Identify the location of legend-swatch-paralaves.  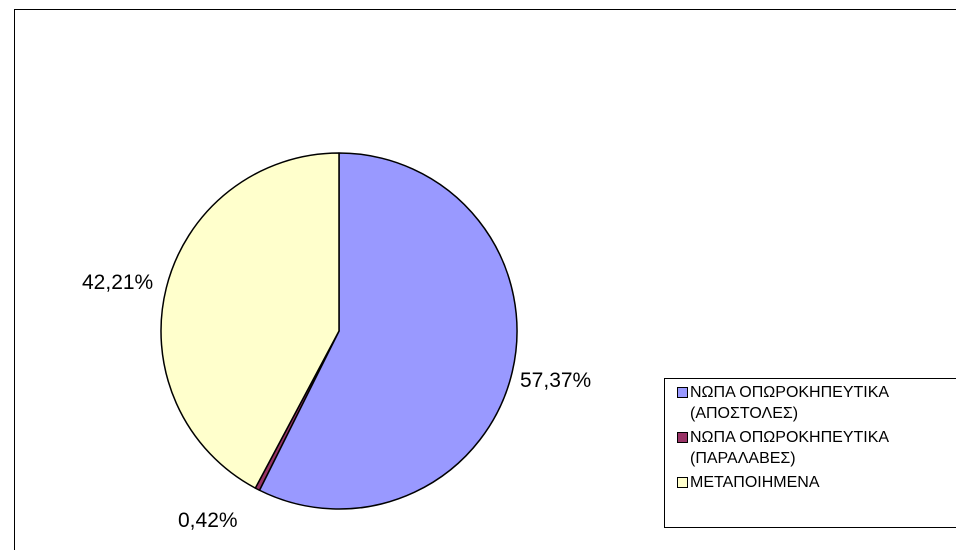
(682, 437).